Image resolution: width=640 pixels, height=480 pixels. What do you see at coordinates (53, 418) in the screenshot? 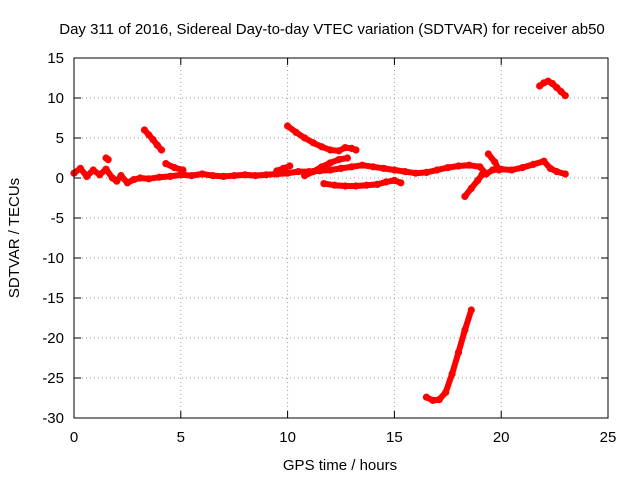
I see `y-tick-label: -30` at bounding box center [53, 418].